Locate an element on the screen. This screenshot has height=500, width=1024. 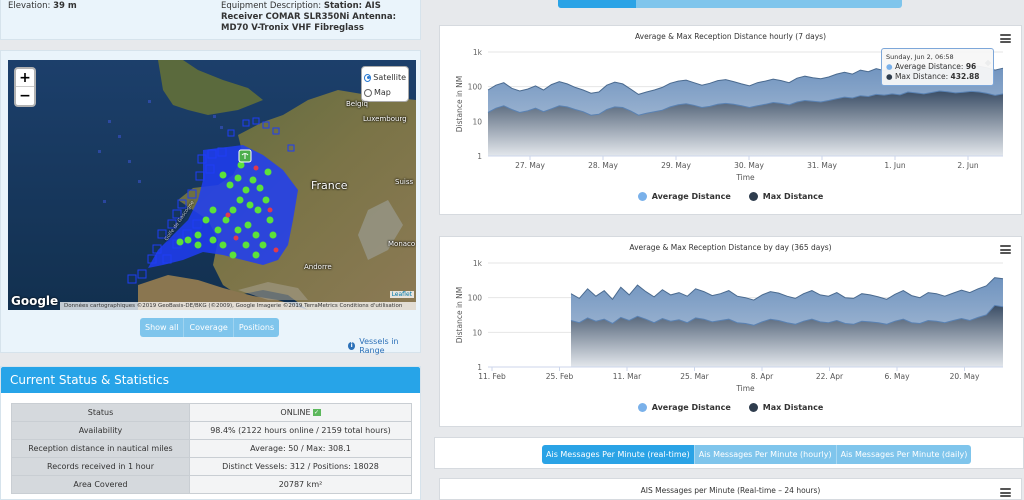
max-distance-line is located at coordinates (787, 289).